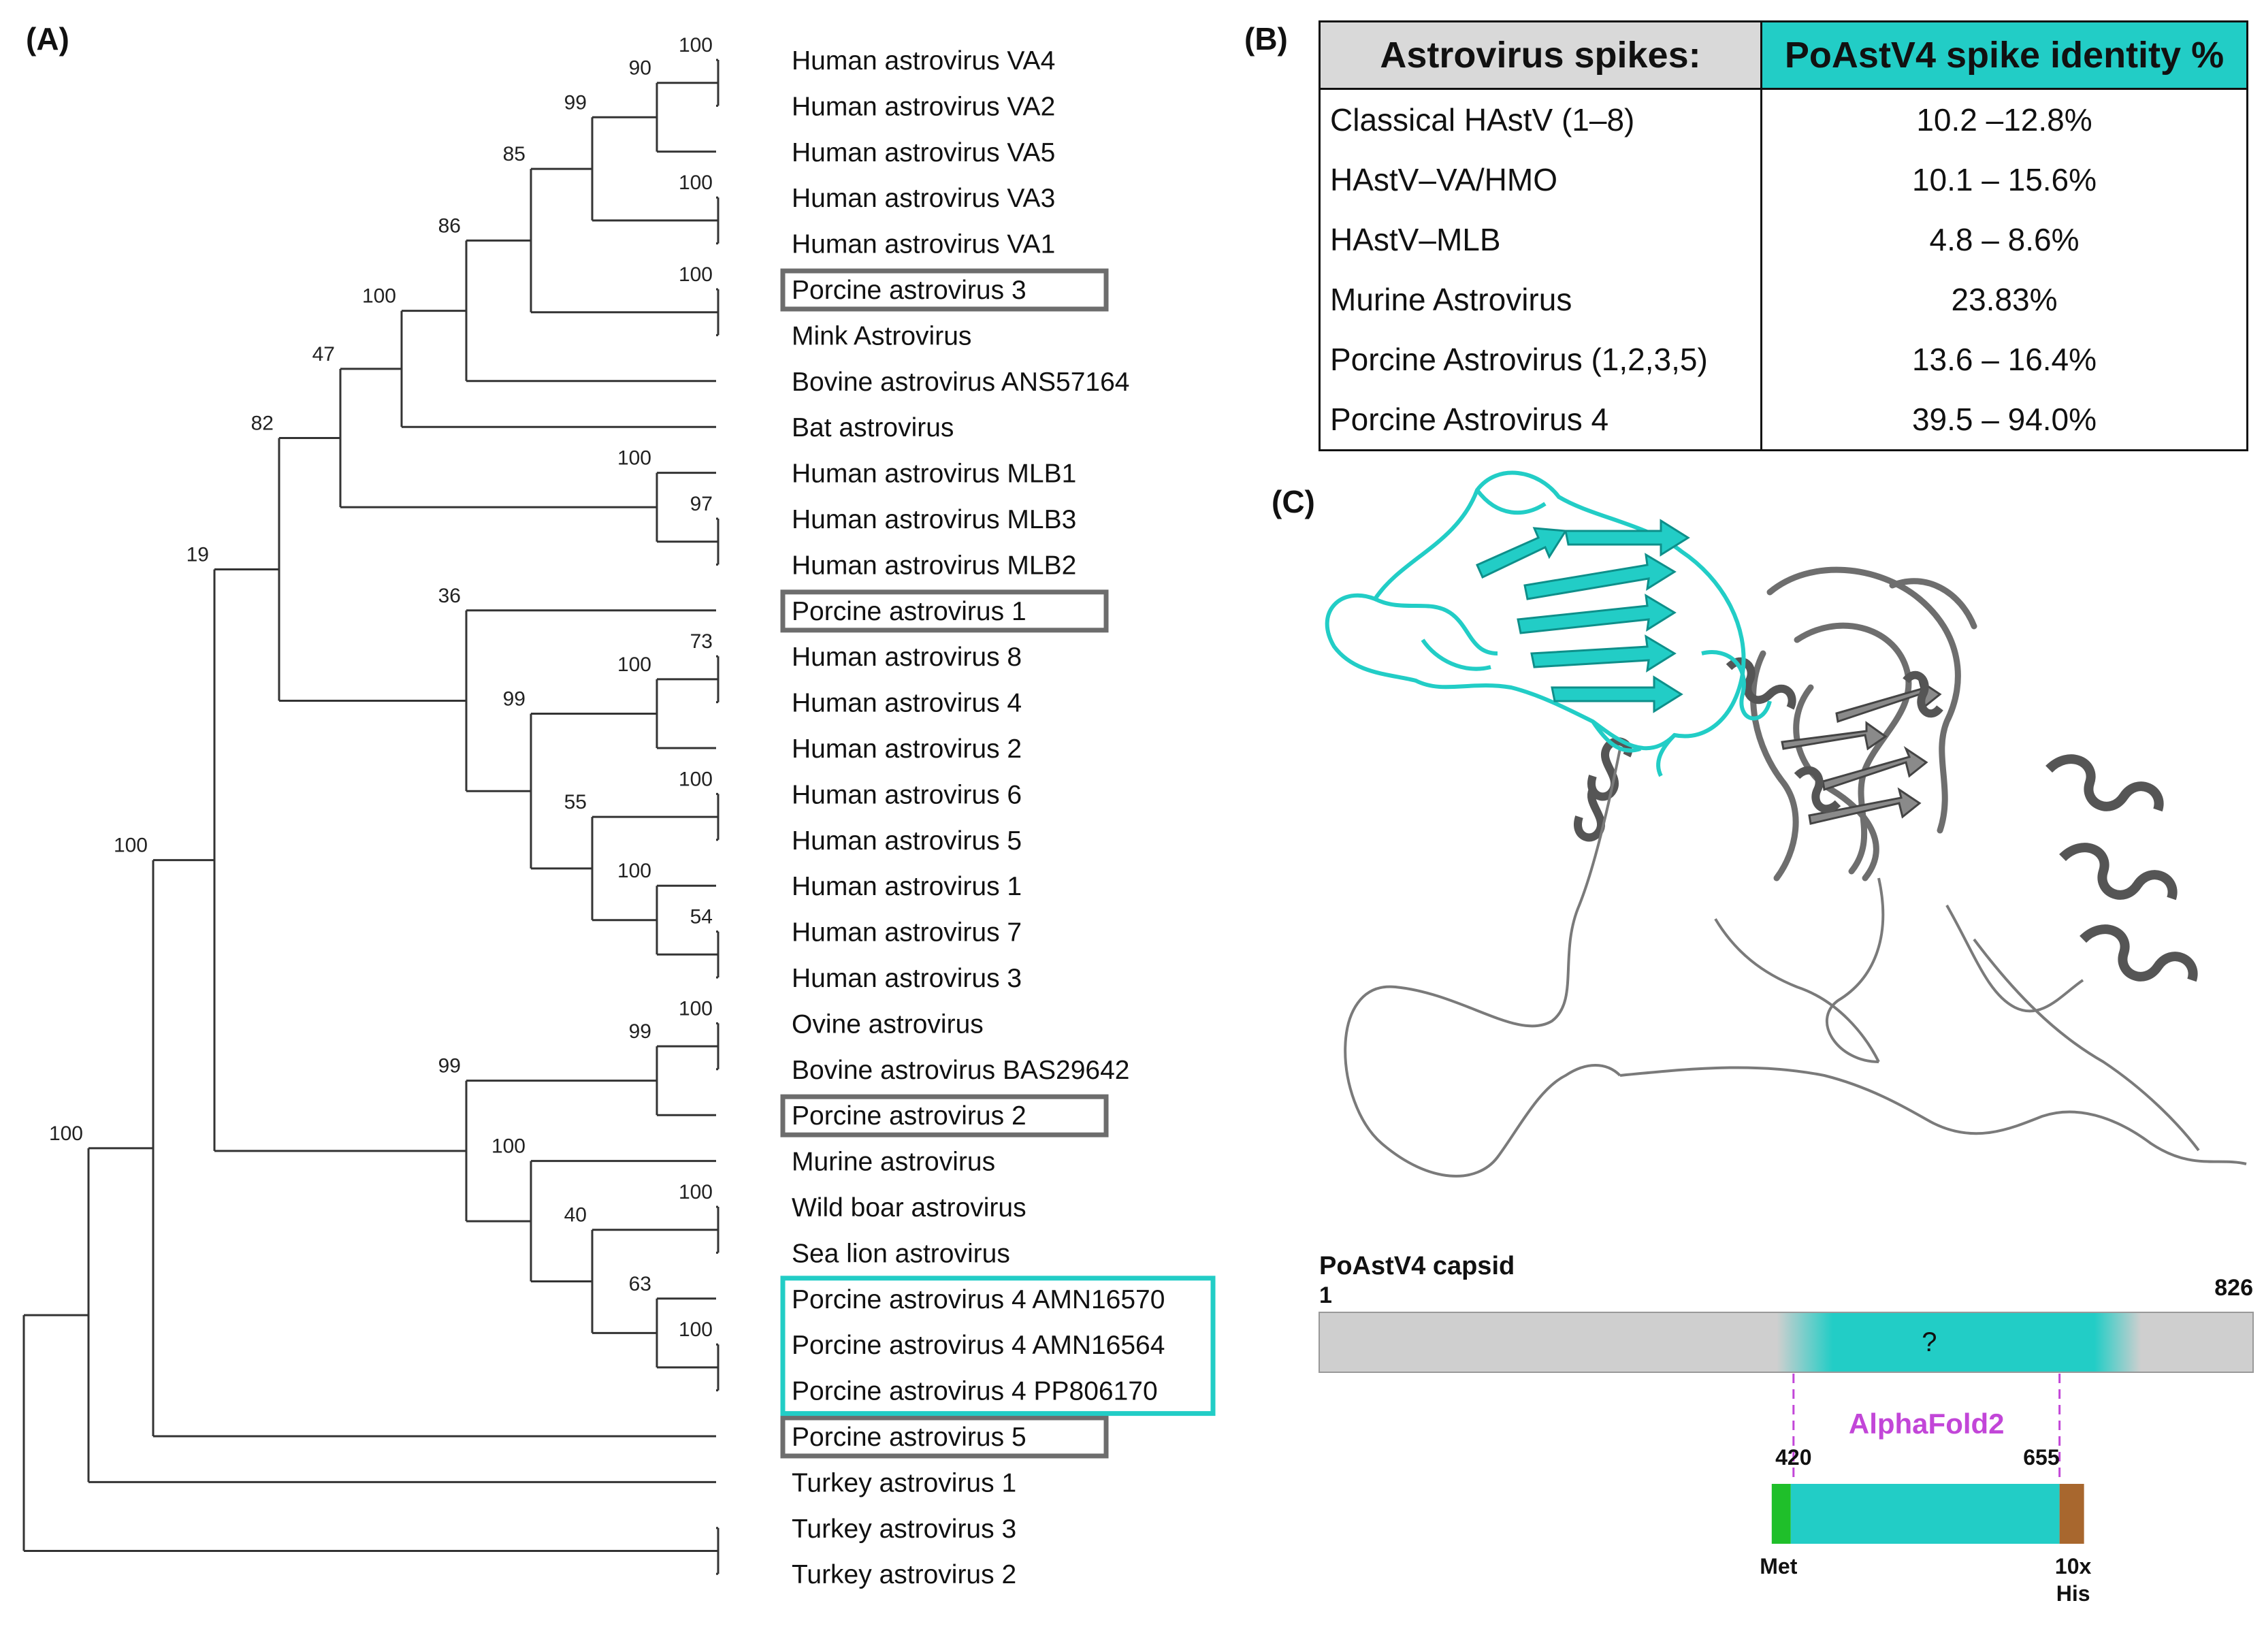 The image size is (2264, 1652). I want to click on bootstrap-value: 54, so click(701, 917).